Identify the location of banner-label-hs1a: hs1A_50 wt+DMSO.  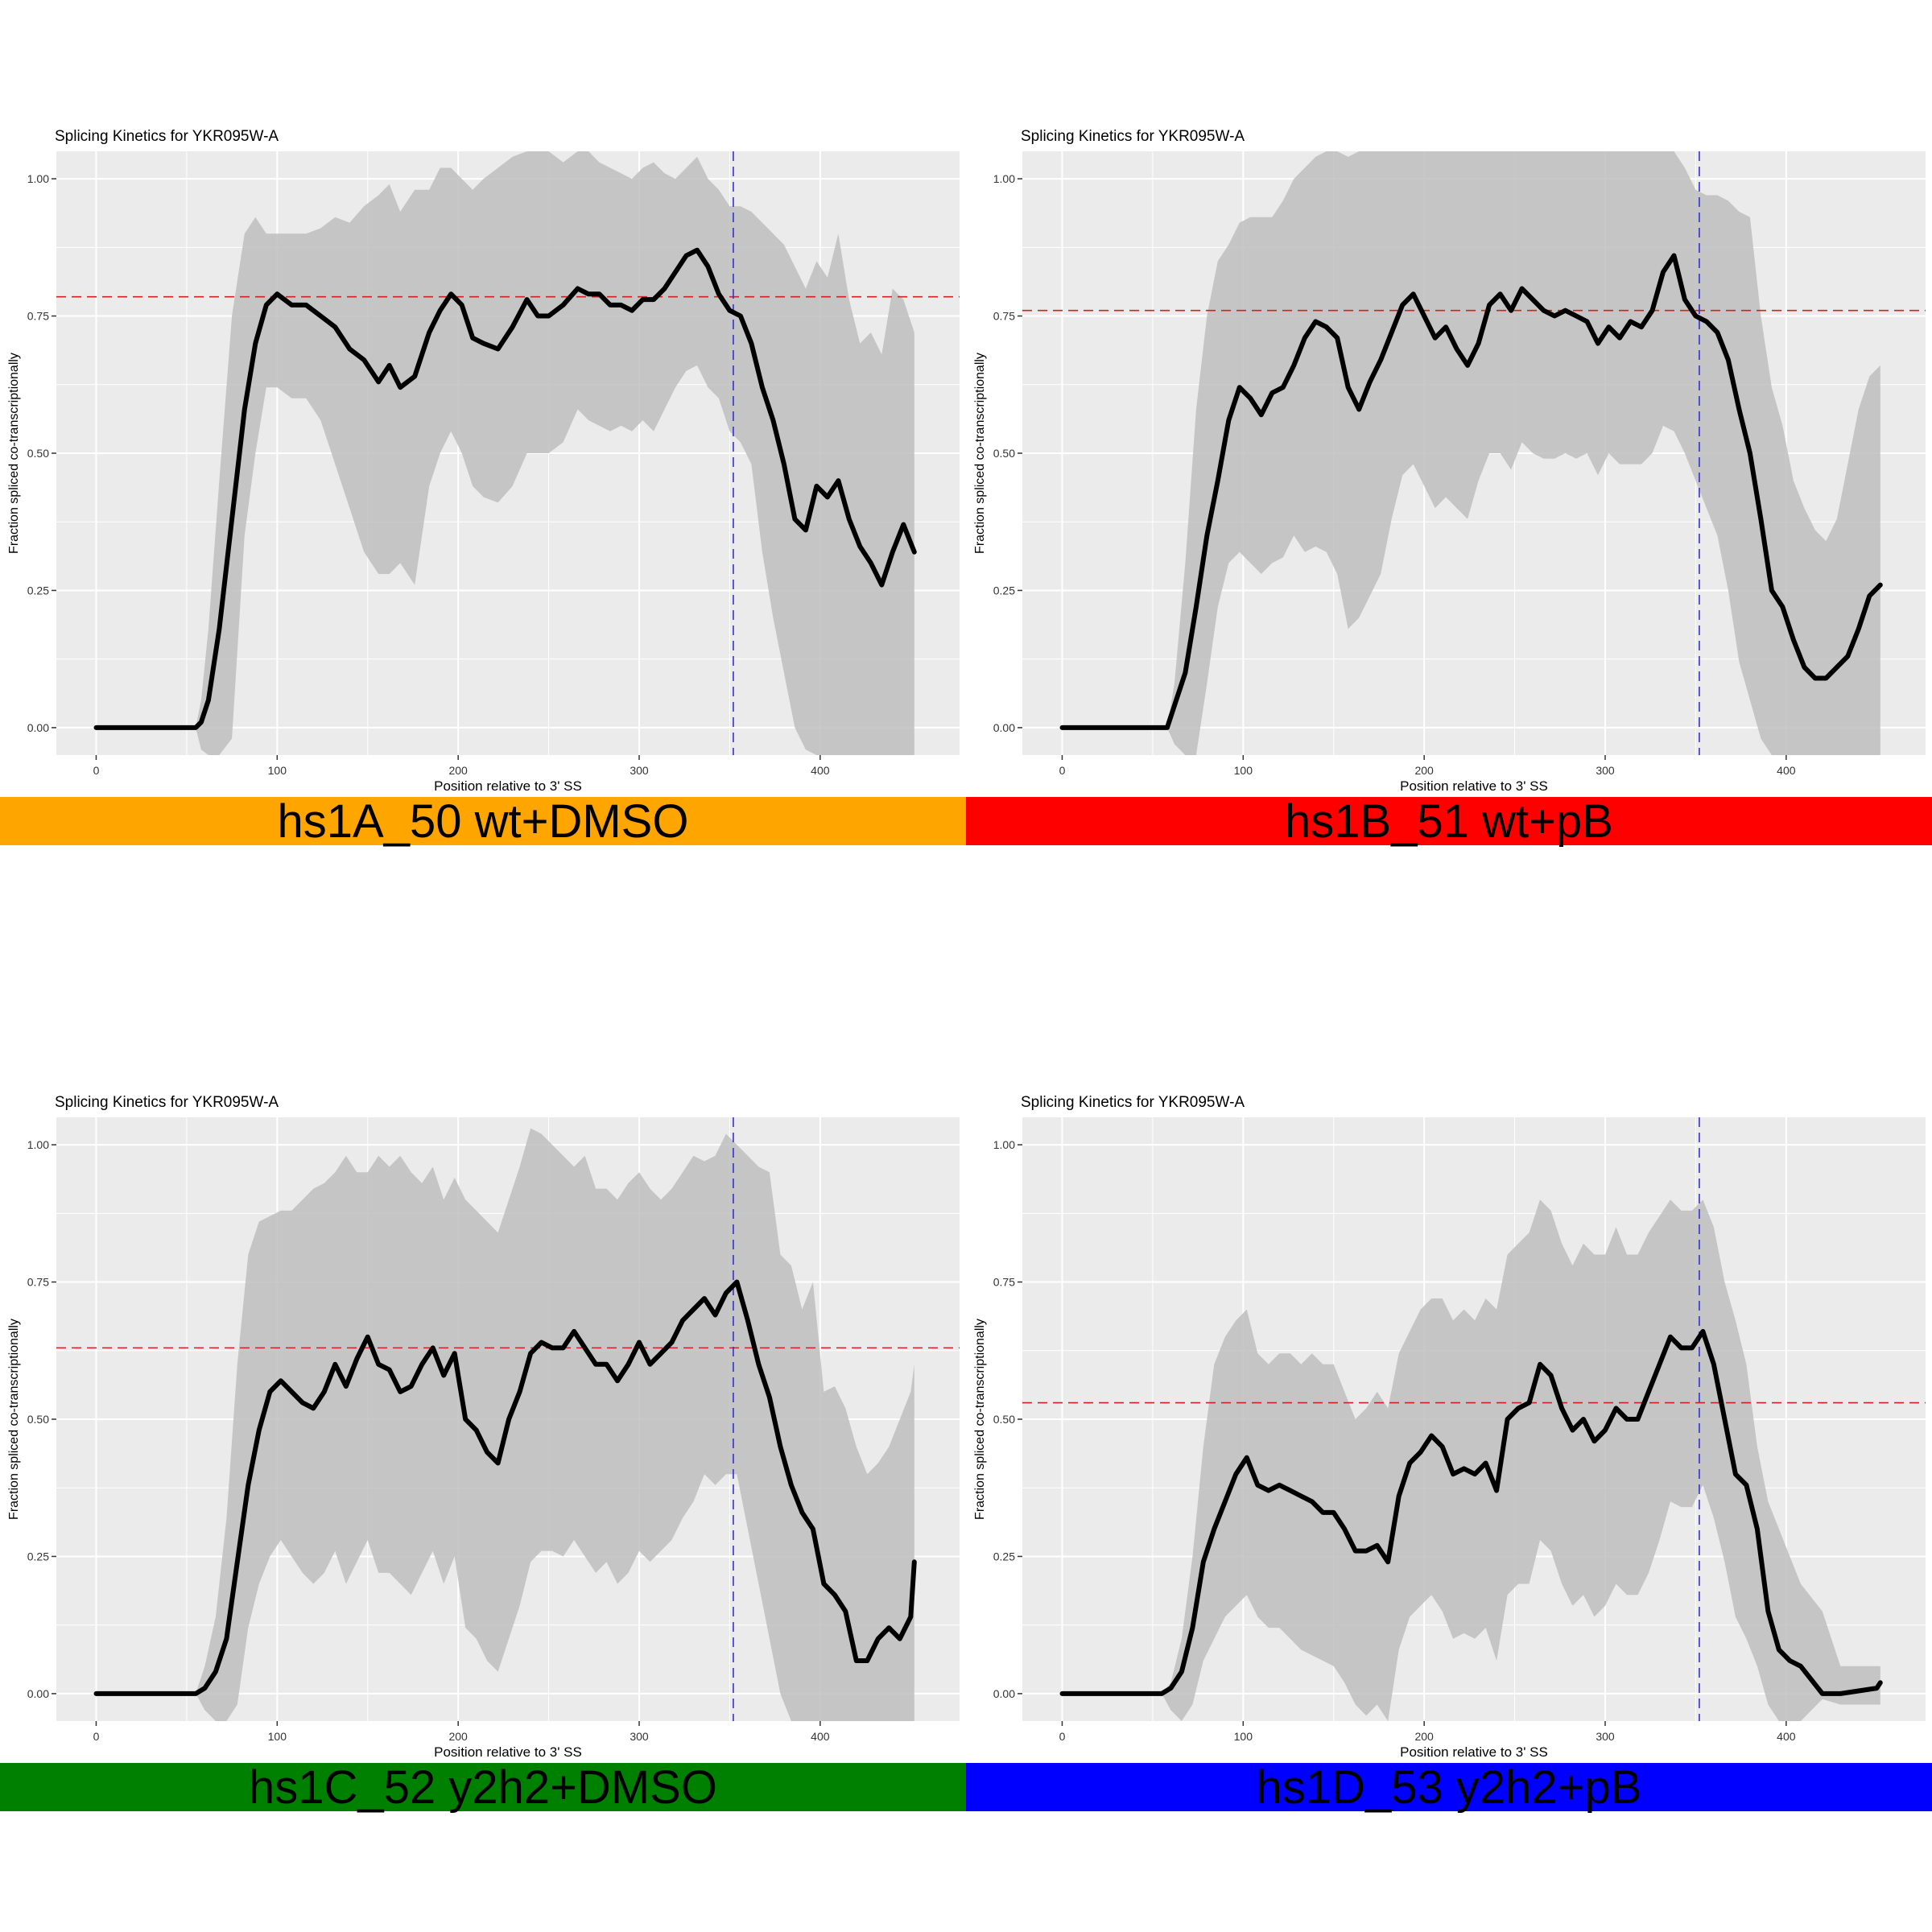
(483, 821).